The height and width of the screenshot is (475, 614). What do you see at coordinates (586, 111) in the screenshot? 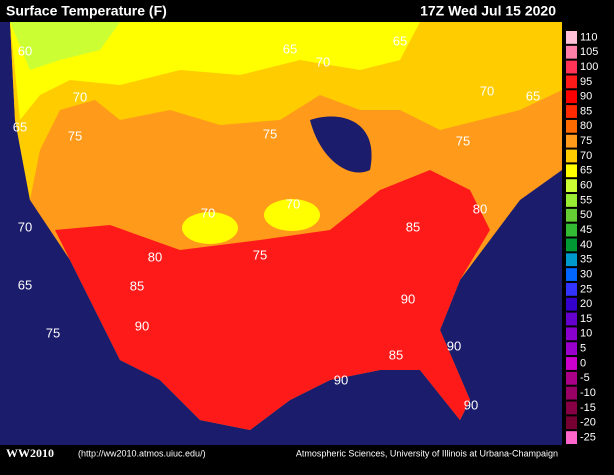
I see `legend-label: 85` at bounding box center [586, 111].